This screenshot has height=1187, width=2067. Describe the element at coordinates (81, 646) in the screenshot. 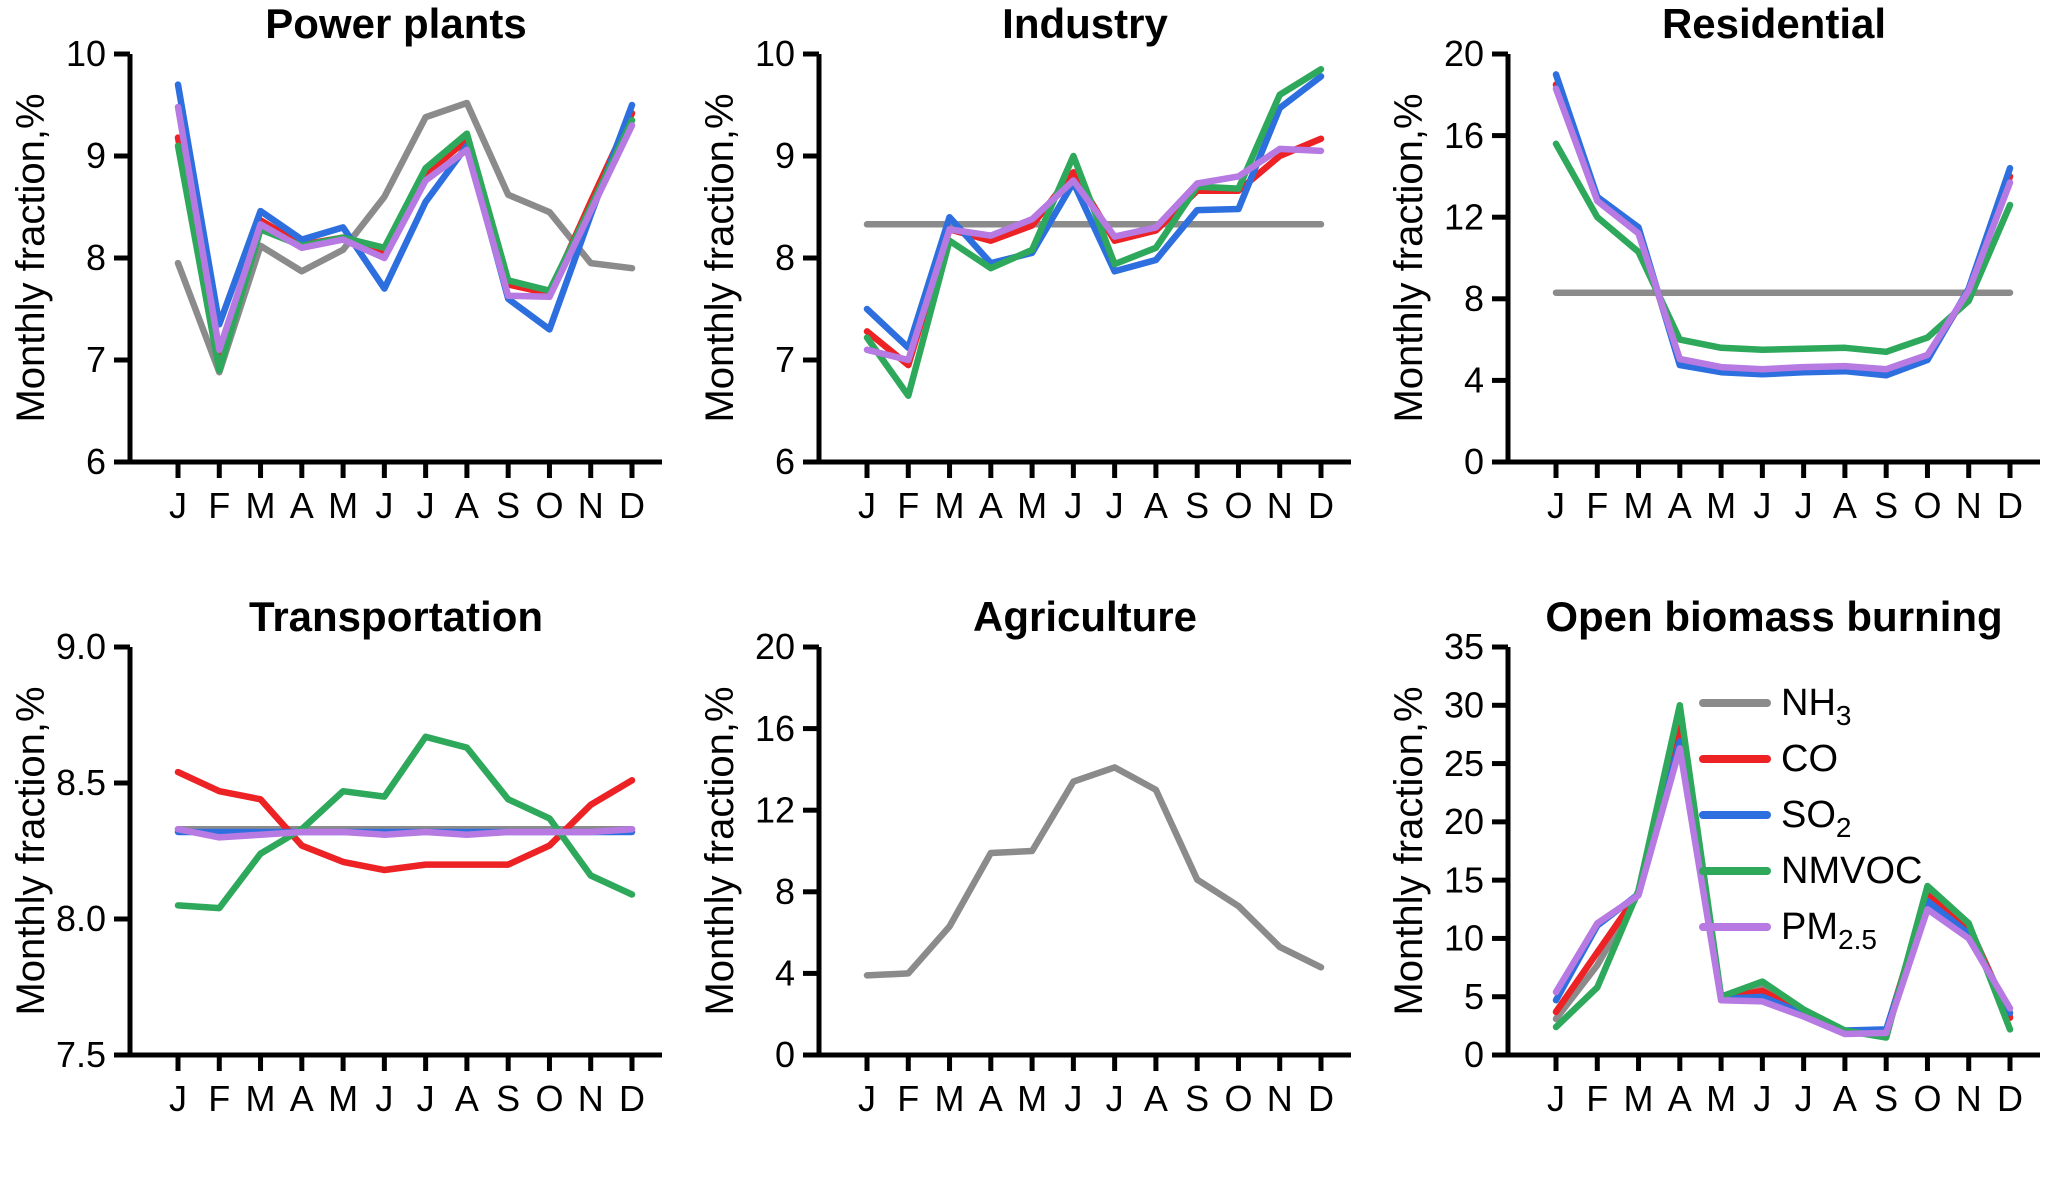

I see `y-tick-label: 9.0` at that location.